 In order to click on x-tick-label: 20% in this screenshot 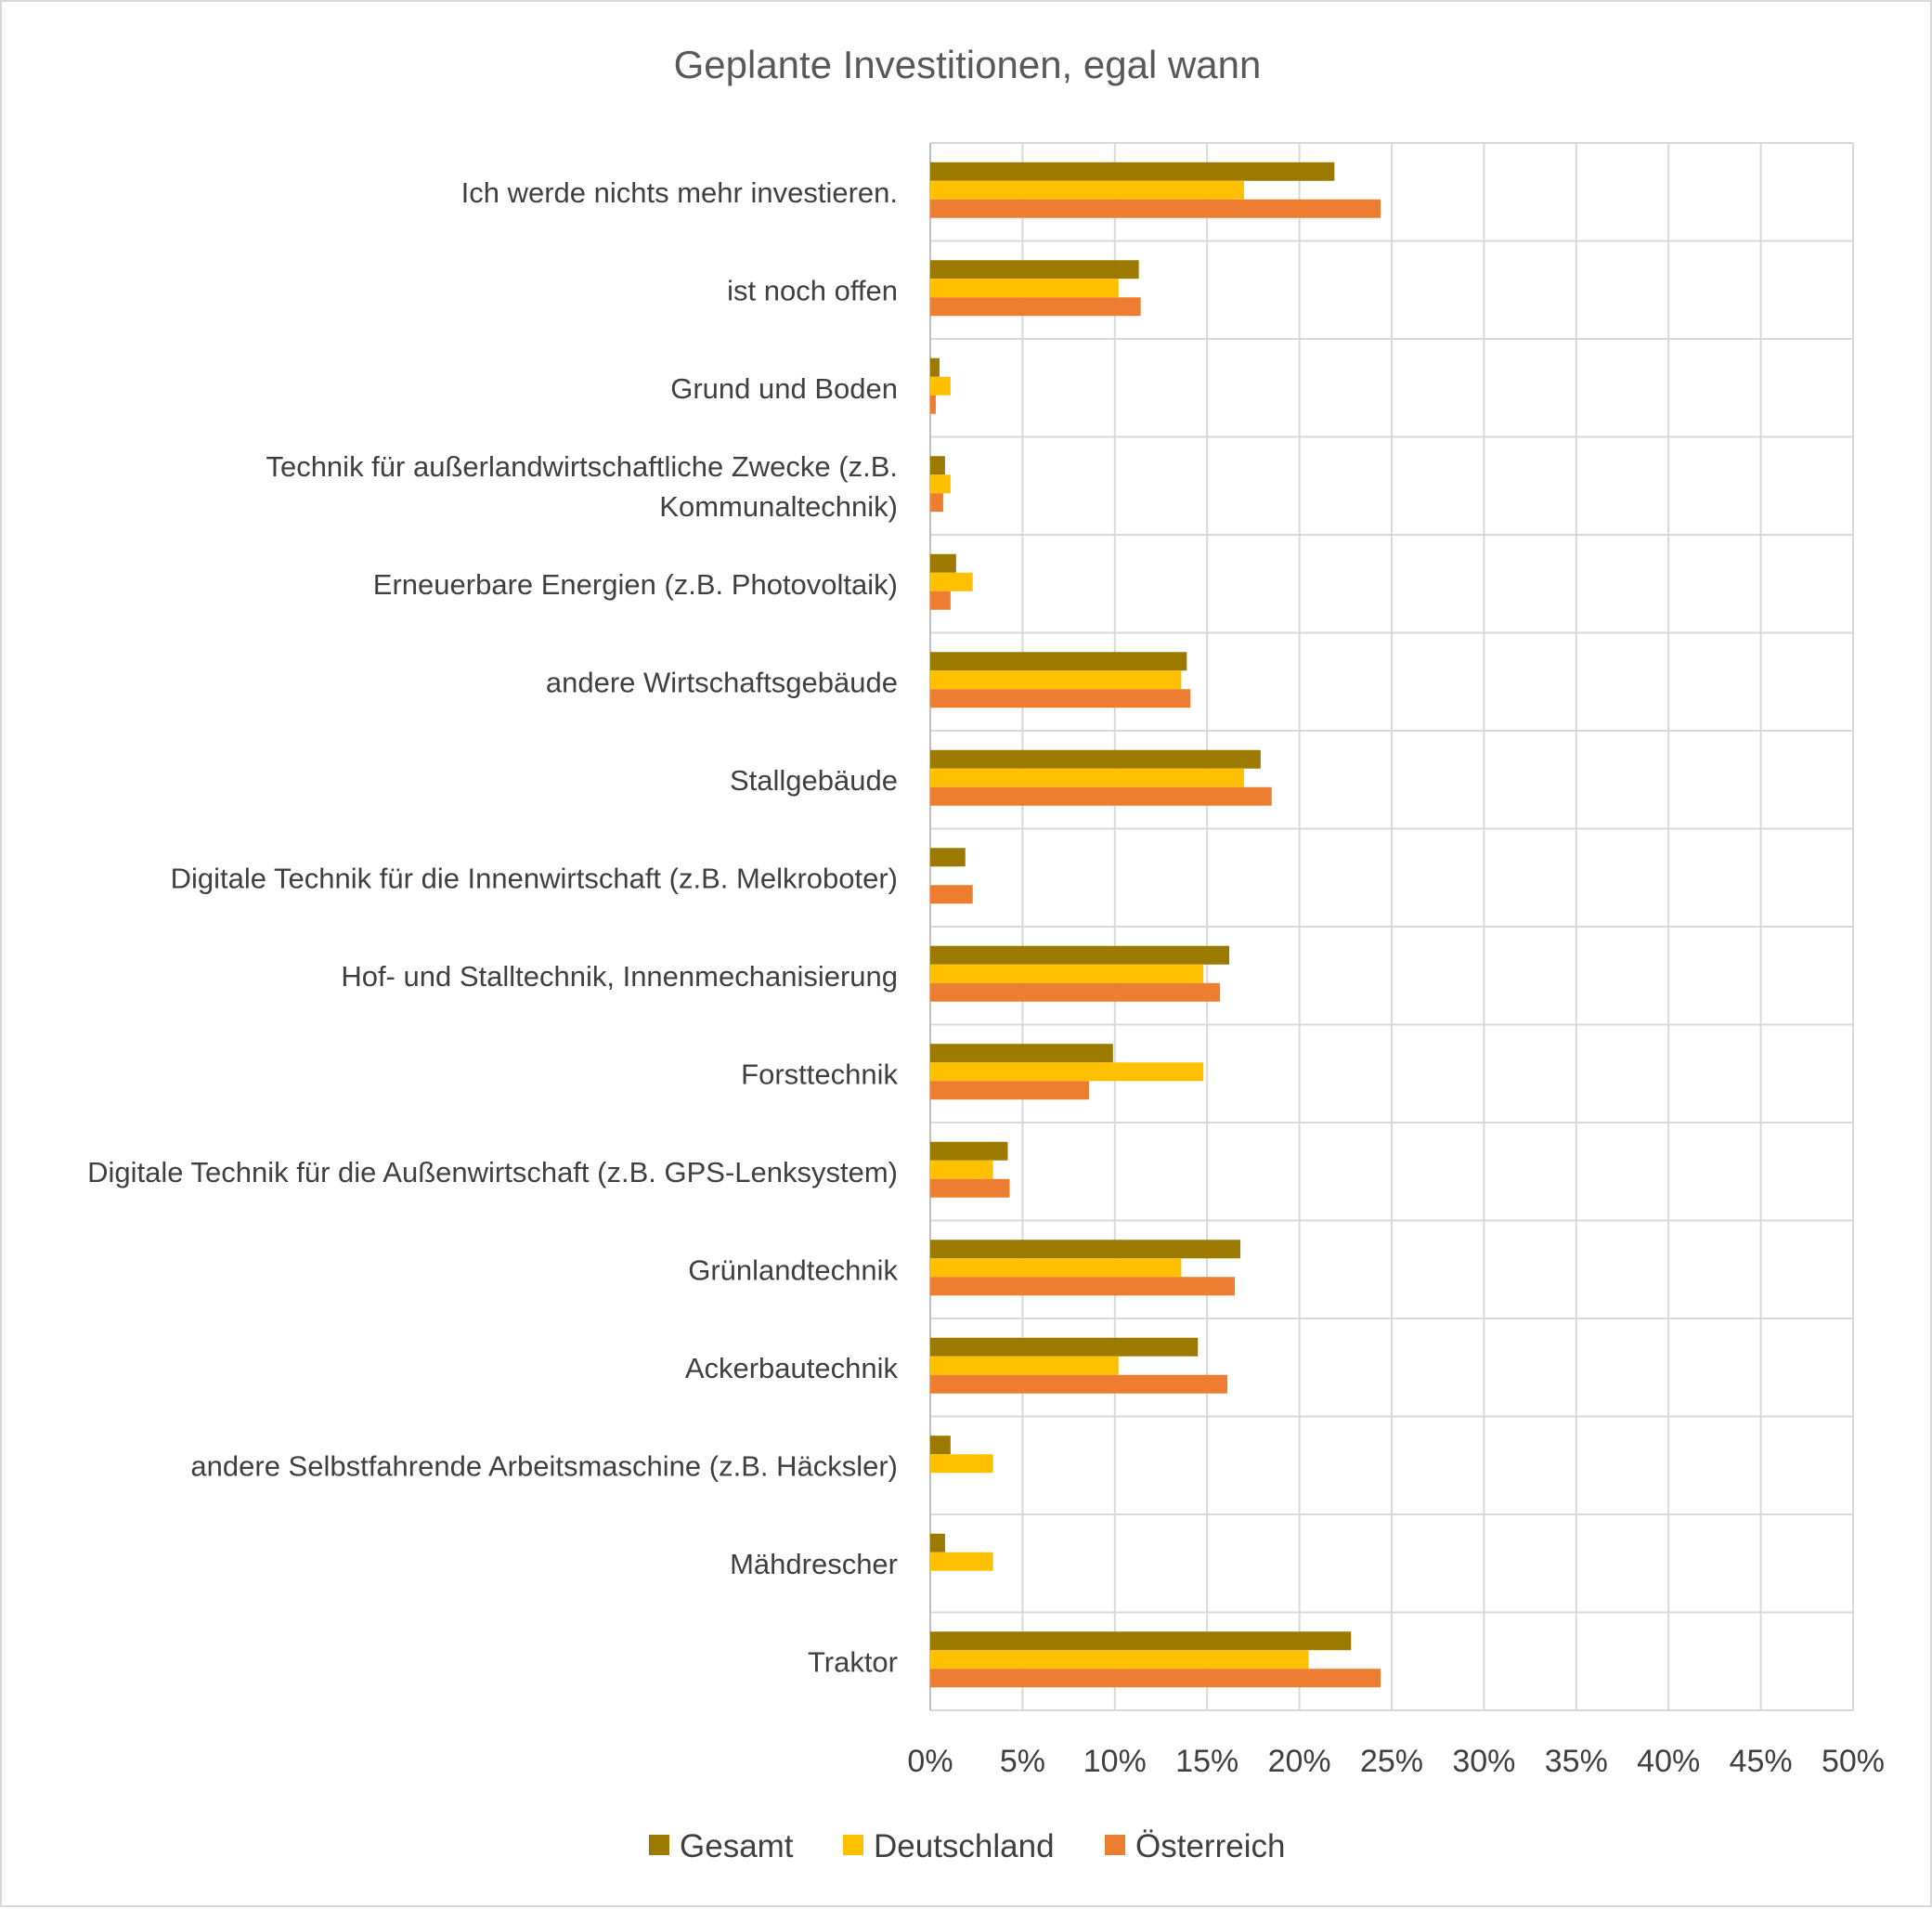, I will do `click(1299, 1761)`.